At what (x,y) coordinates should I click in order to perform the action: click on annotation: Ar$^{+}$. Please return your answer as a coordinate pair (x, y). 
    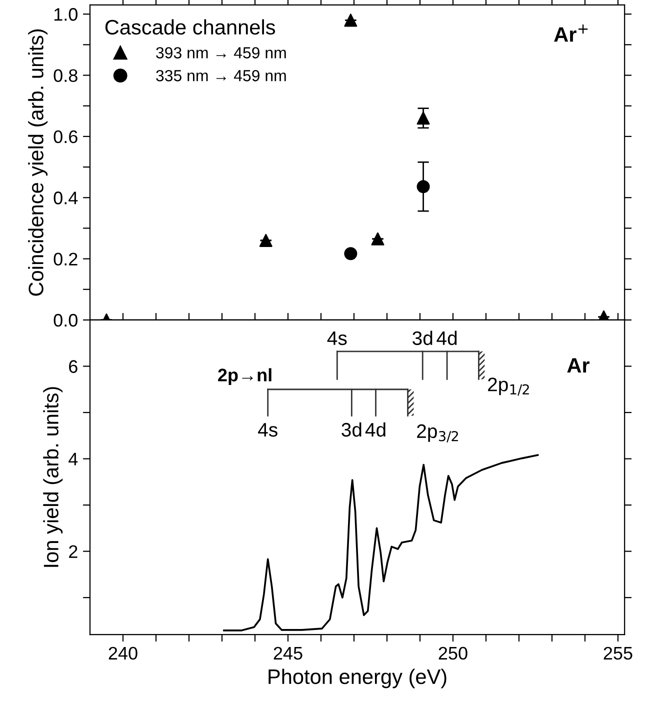
    Looking at the image, I should click on (571, 33).